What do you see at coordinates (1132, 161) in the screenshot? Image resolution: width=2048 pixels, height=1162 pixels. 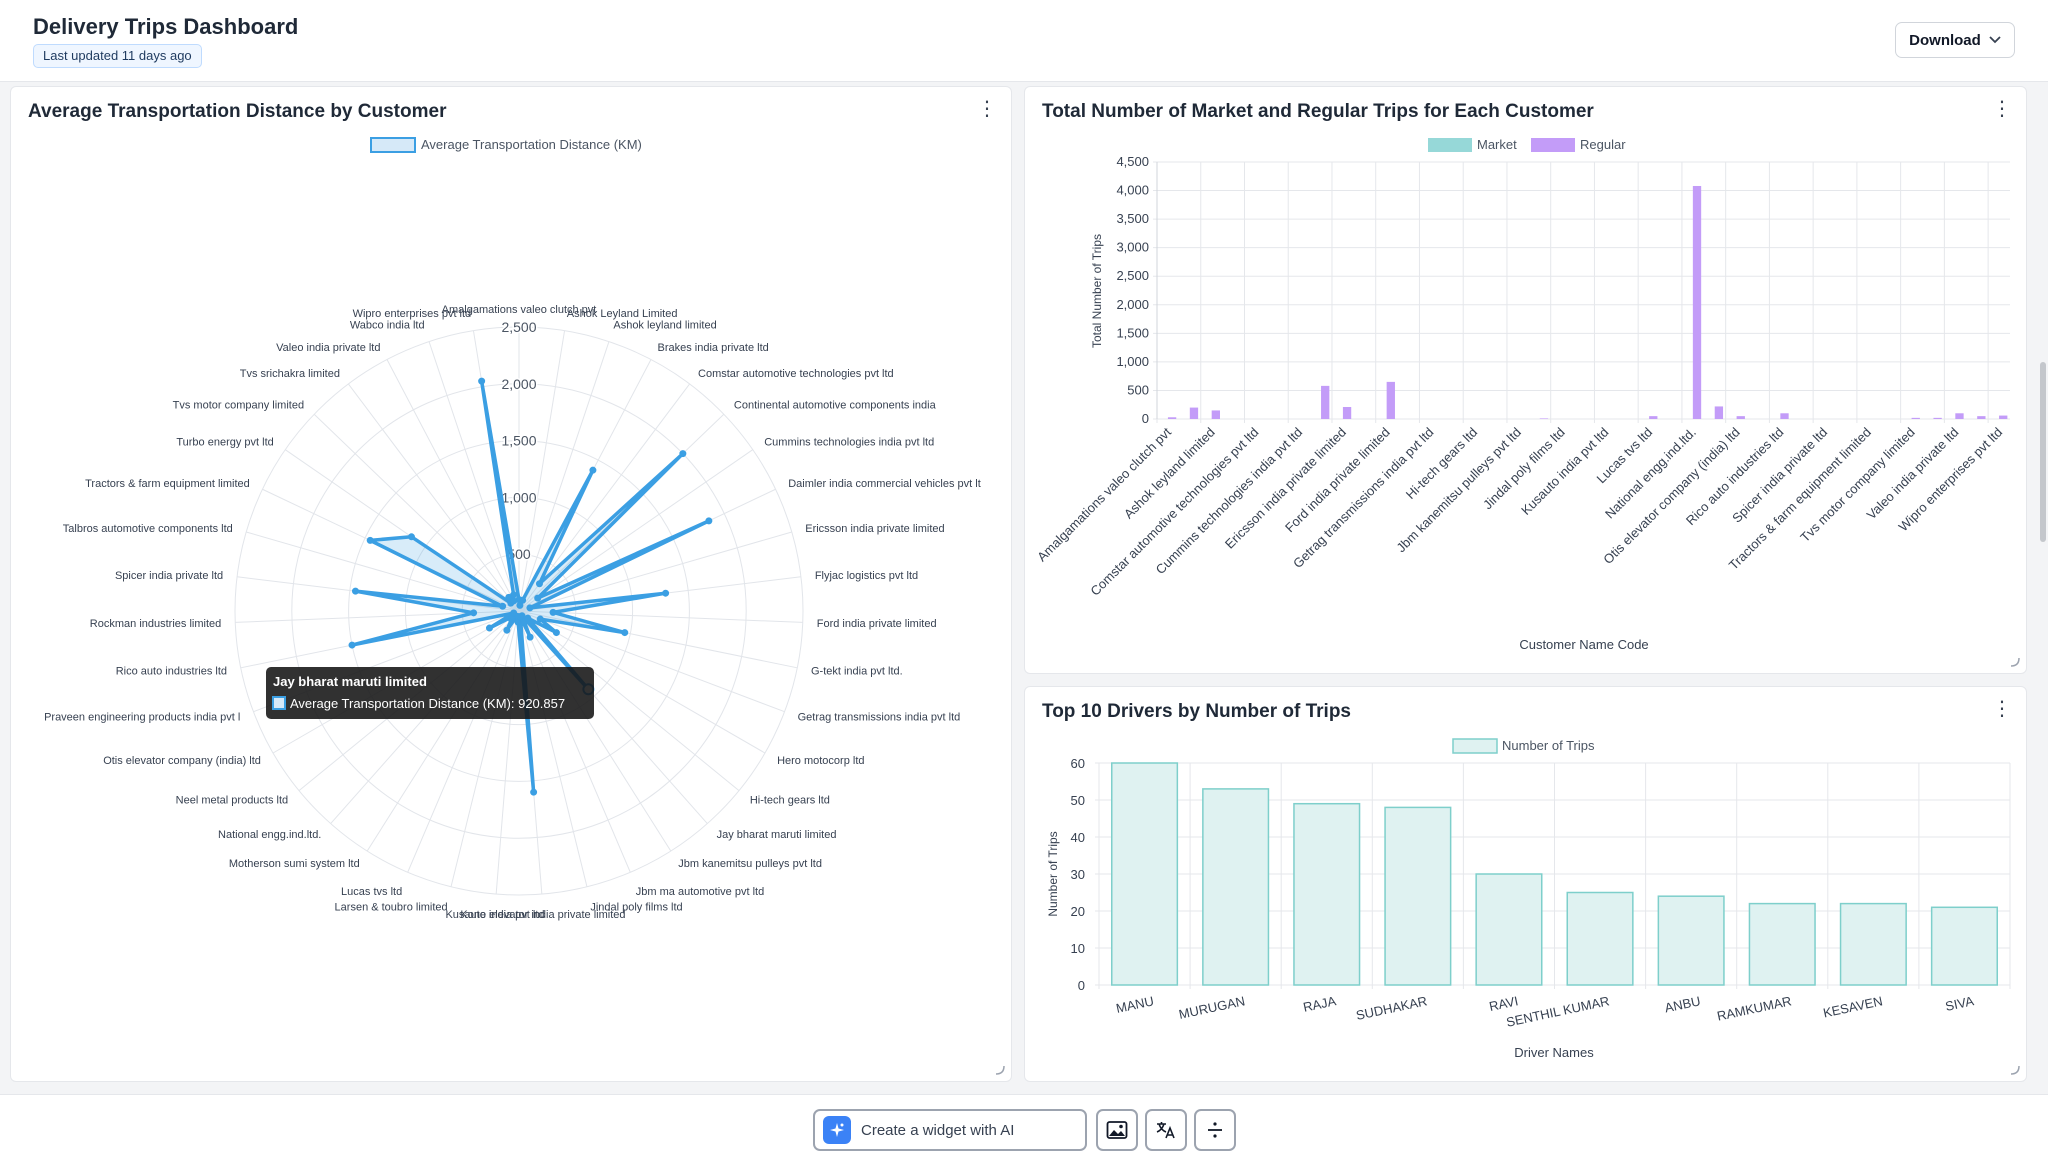 I see `y-tick-label: 4,500` at bounding box center [1132, 161].